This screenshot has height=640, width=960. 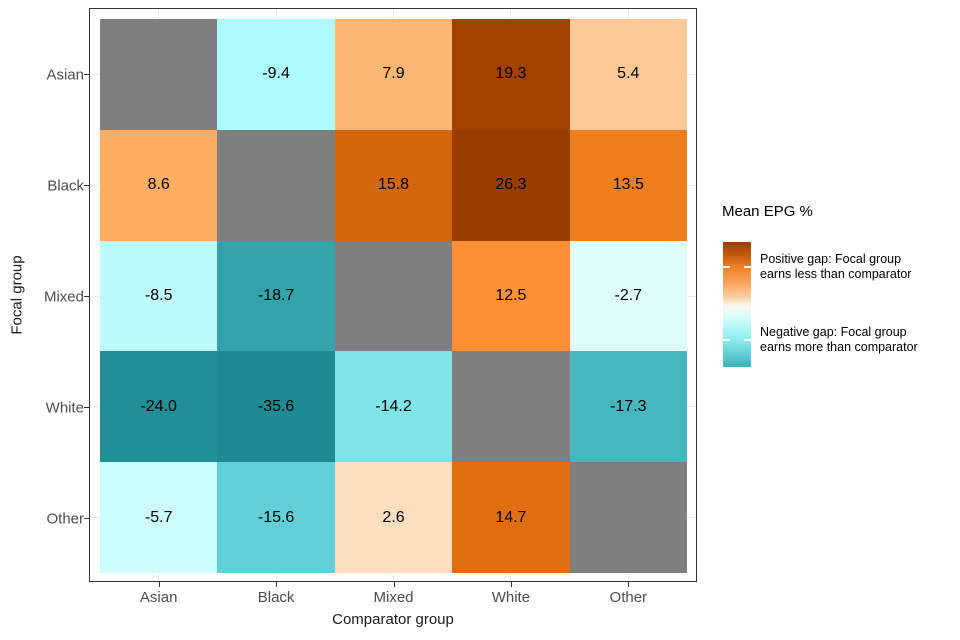 I want to click on cell-value-label: 5.4, so click(x=628, y=74).